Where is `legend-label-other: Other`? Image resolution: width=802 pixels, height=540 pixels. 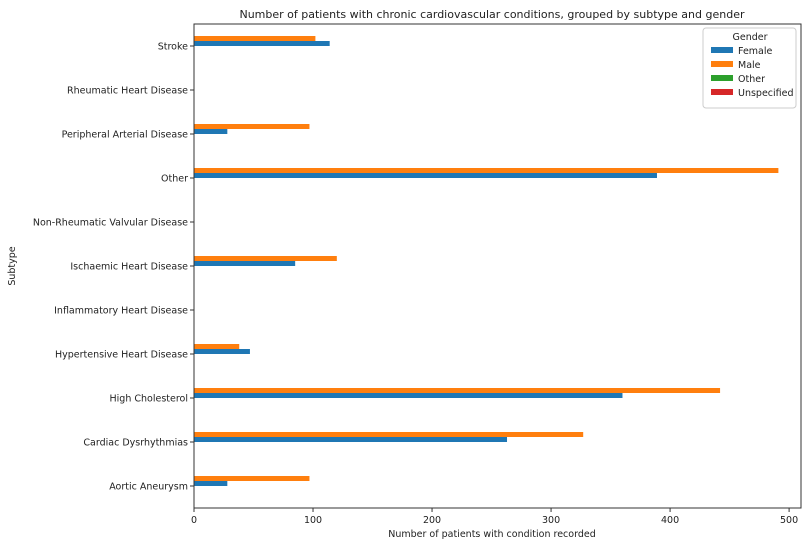 legend-label-other: Other is located at coordinates (751, 79).